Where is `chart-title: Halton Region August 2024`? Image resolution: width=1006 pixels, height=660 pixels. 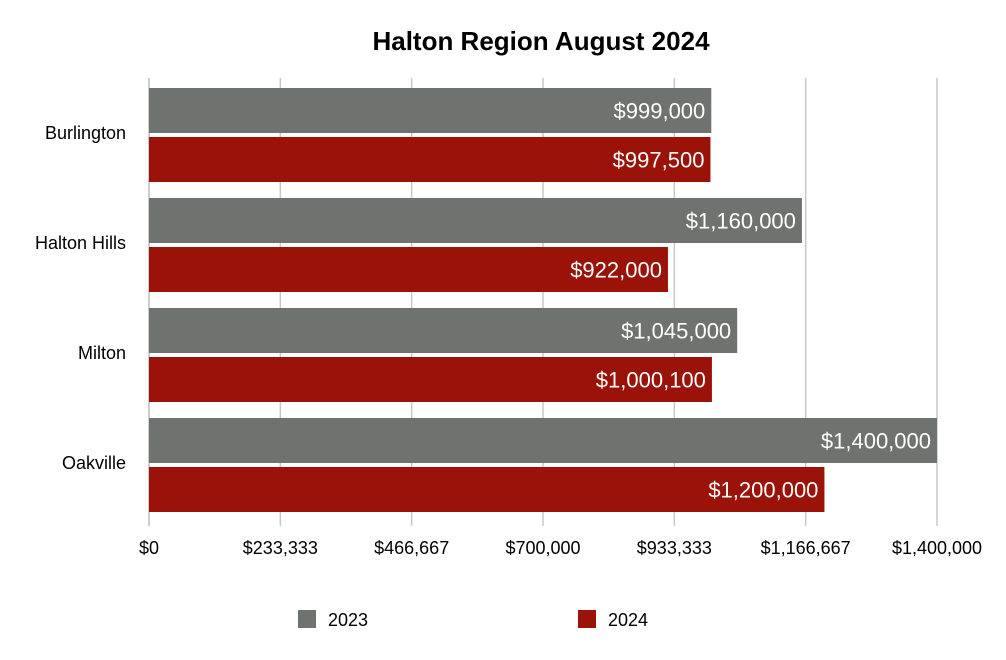 chart-title: Halton Region August 2024 is located at coordinates (541, 41).